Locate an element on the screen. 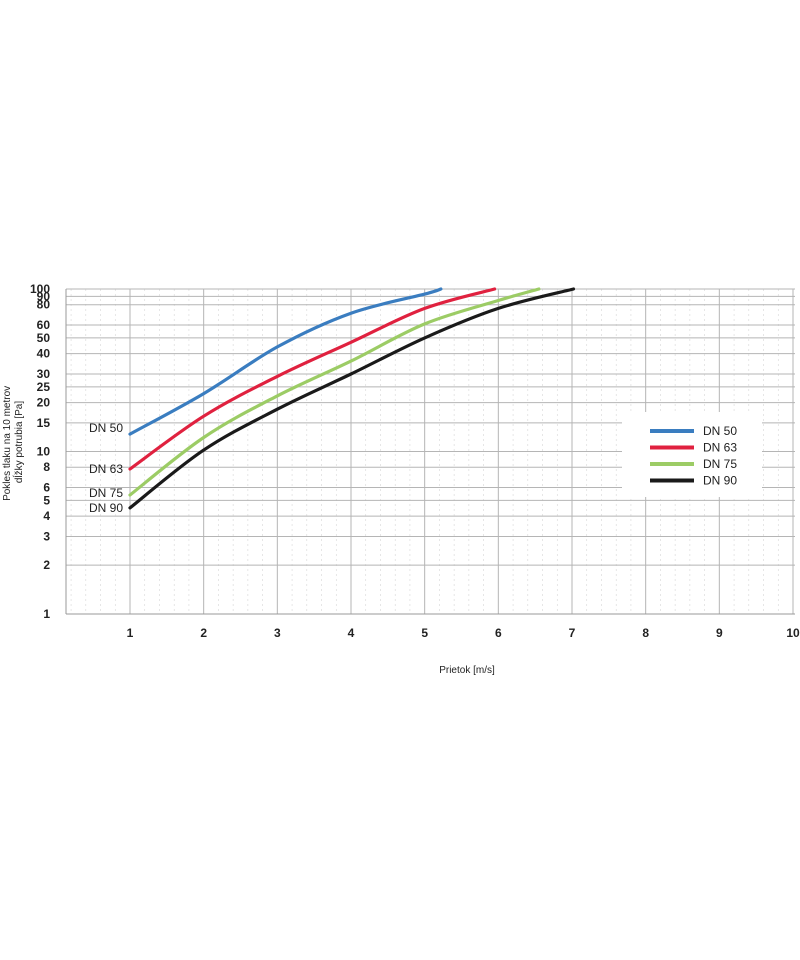 The height and width of the screenshot is (960, 800). y-tick-label: 5 is located at coordinates (46, 500).